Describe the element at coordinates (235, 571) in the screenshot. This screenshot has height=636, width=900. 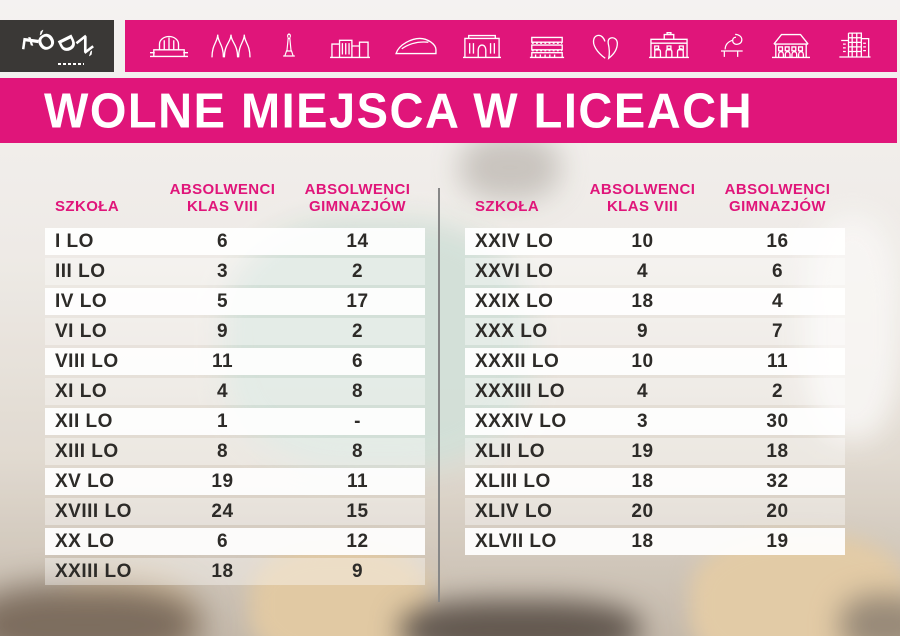
I see `table-row: XXIII LO 18 9` at that location.